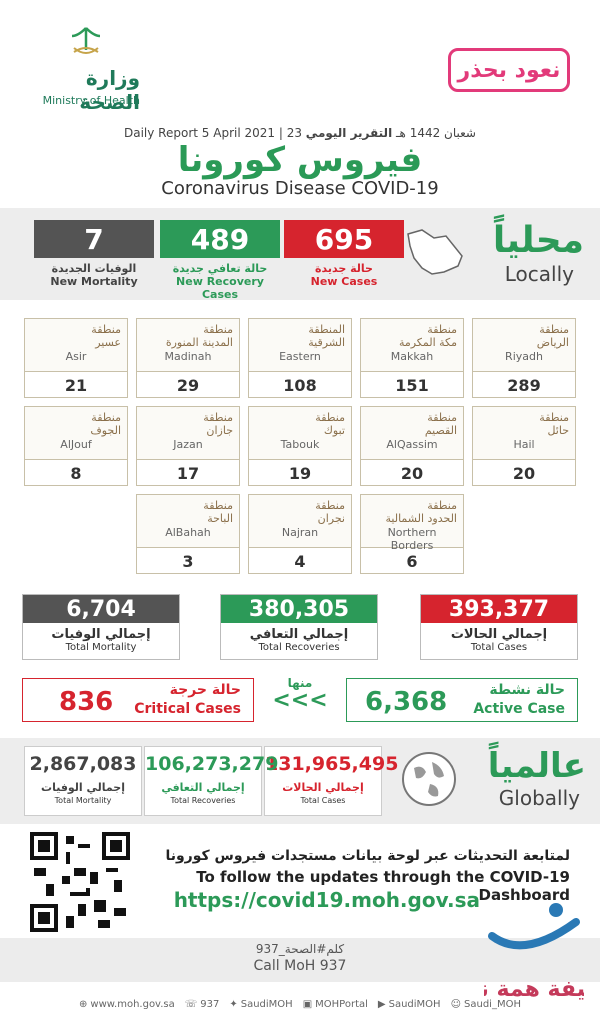 The image size is (600, 1024). What do you see at coordinates (412, 473) in the screenshot?
I see `region-value: 20` at bounding box center [412, 473].